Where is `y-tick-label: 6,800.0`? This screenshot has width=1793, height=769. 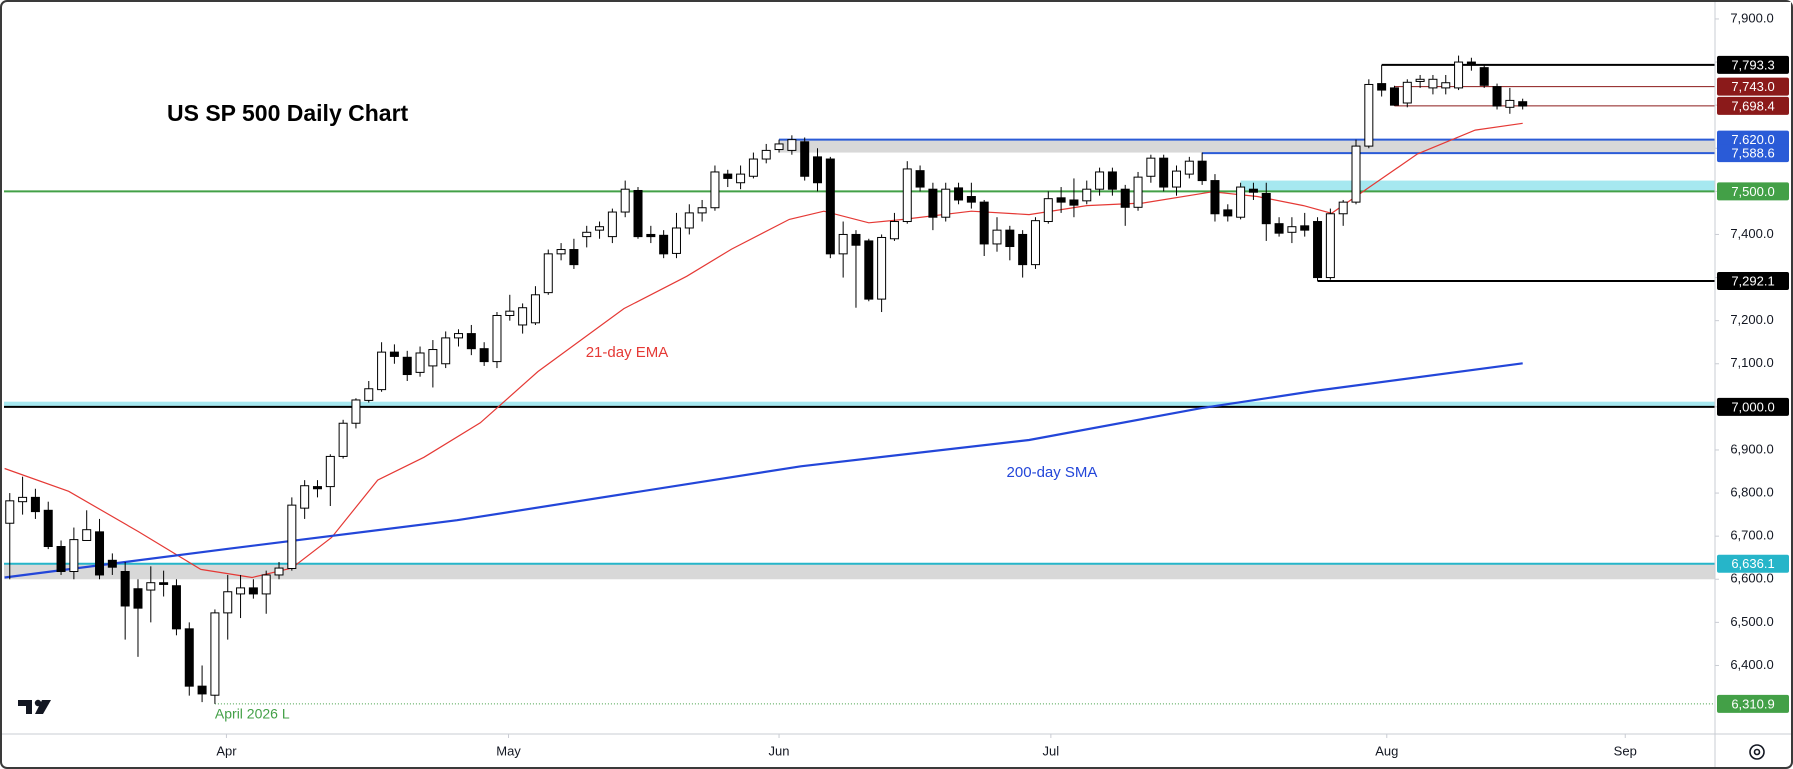
y-tick-label: 6,800.0 is located at coordinates (1751, 492).